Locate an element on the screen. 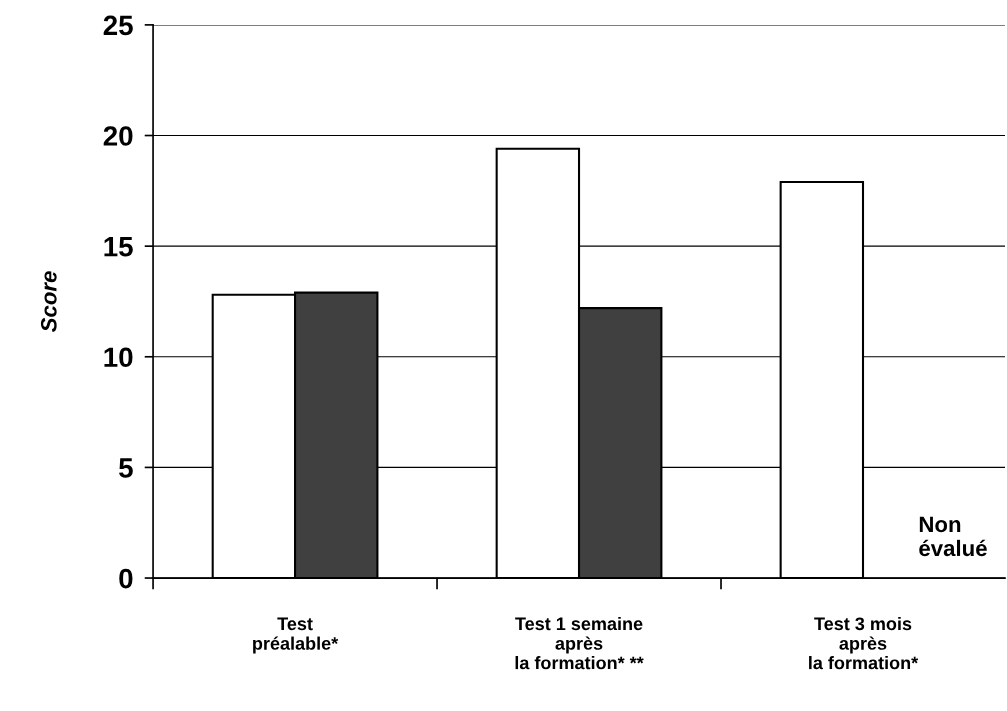  y-tick-label: 25 is located at coordinates (118, 25).